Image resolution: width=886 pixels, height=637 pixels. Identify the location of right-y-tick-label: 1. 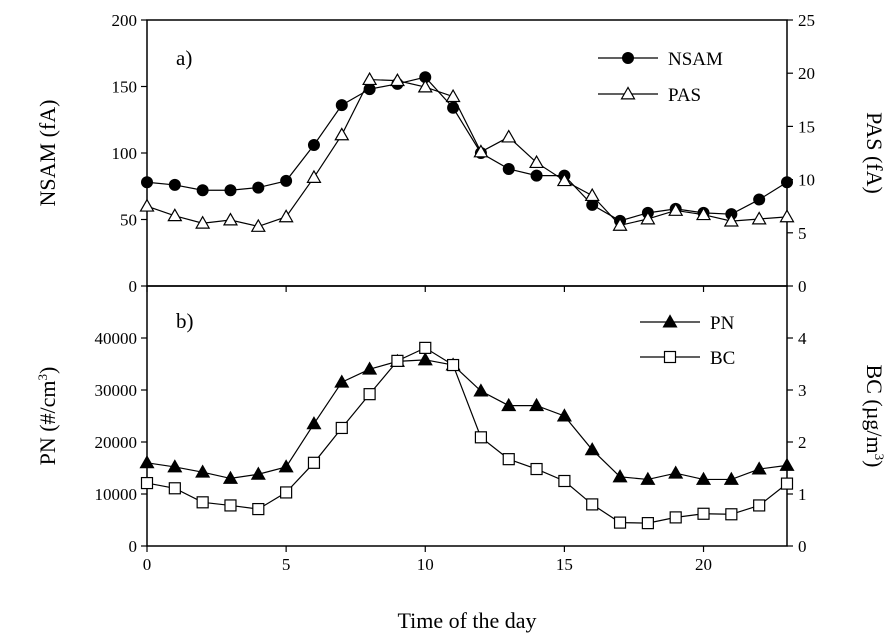
(802, 494).